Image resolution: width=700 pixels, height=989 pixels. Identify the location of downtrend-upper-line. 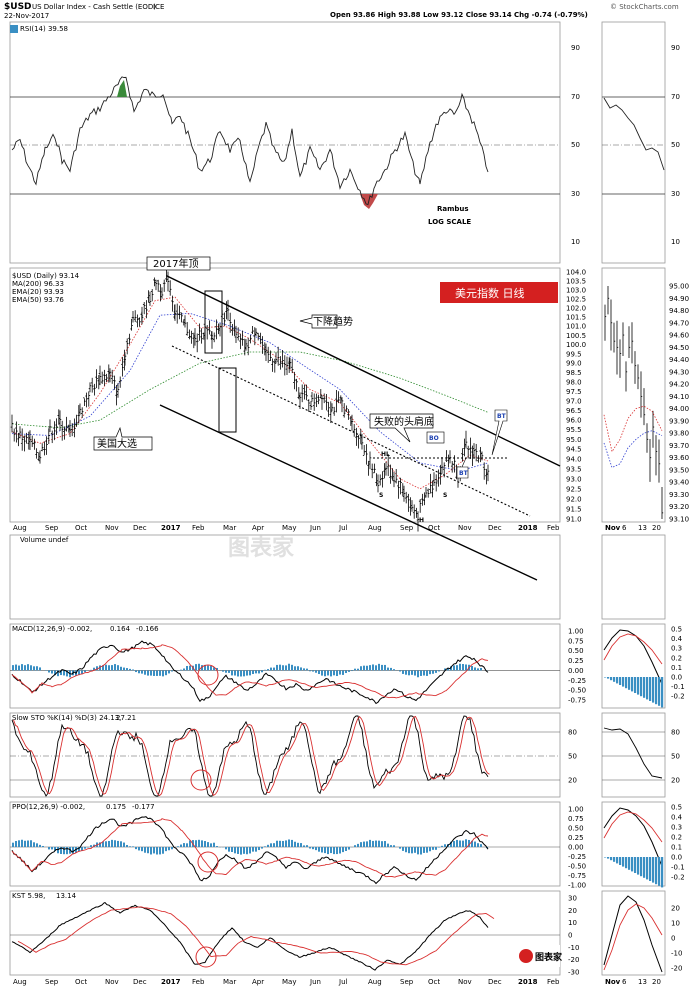
(363, 371).